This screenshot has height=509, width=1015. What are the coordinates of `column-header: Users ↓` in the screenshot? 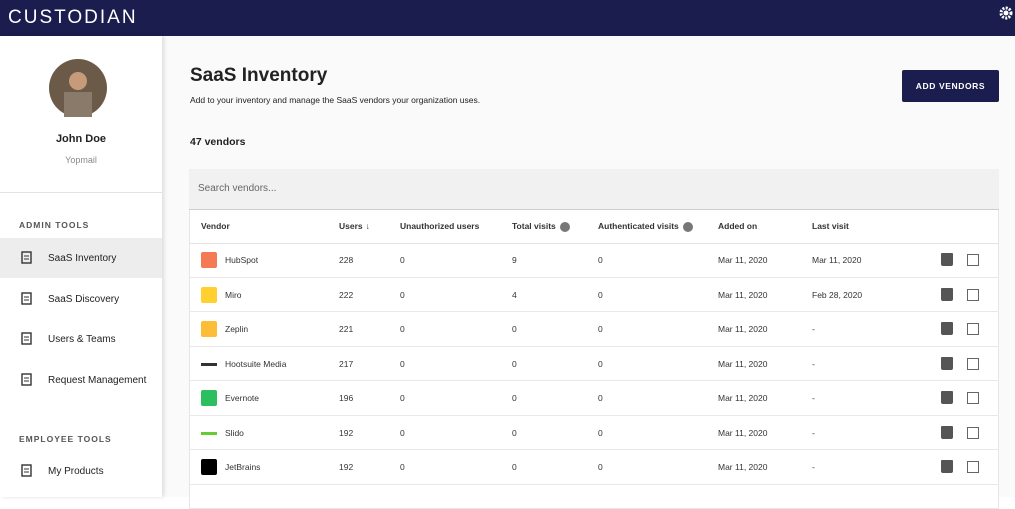 It's located at (354, 226).